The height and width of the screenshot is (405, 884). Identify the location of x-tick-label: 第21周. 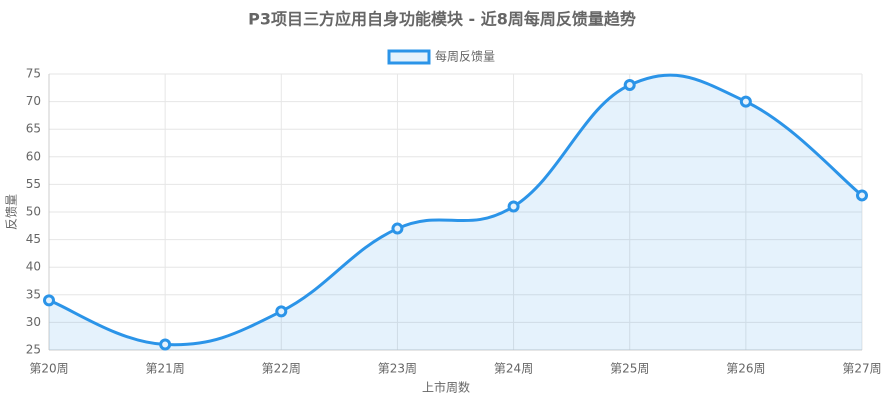
(165, 369).